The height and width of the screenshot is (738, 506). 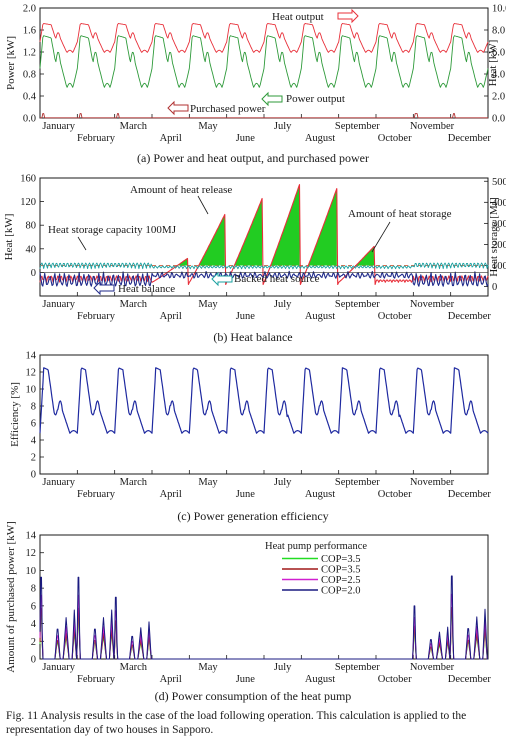 What do you see at coordinates (96, 316) in the screenshot?
I see `panel-b-month-label: February` at bounding box center [96, 316].